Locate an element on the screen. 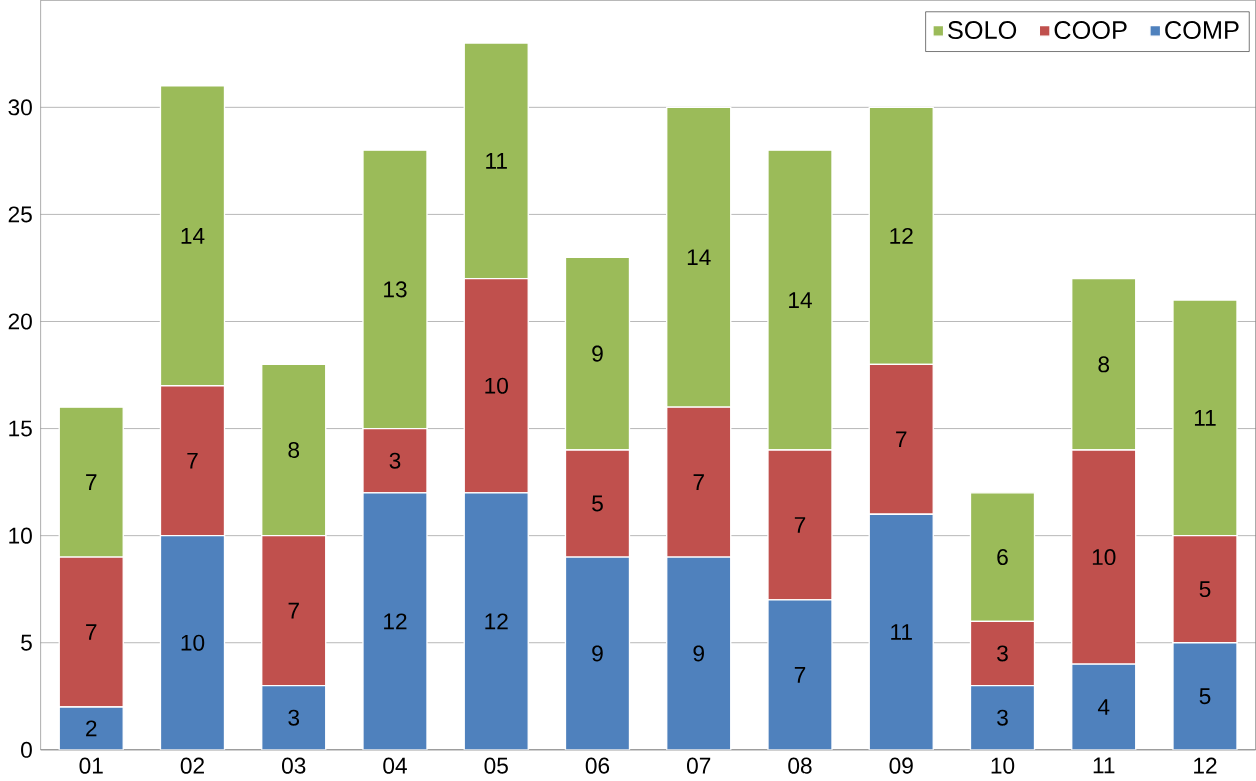  x-tick-label: 01 is located at coordinates (91, 765).